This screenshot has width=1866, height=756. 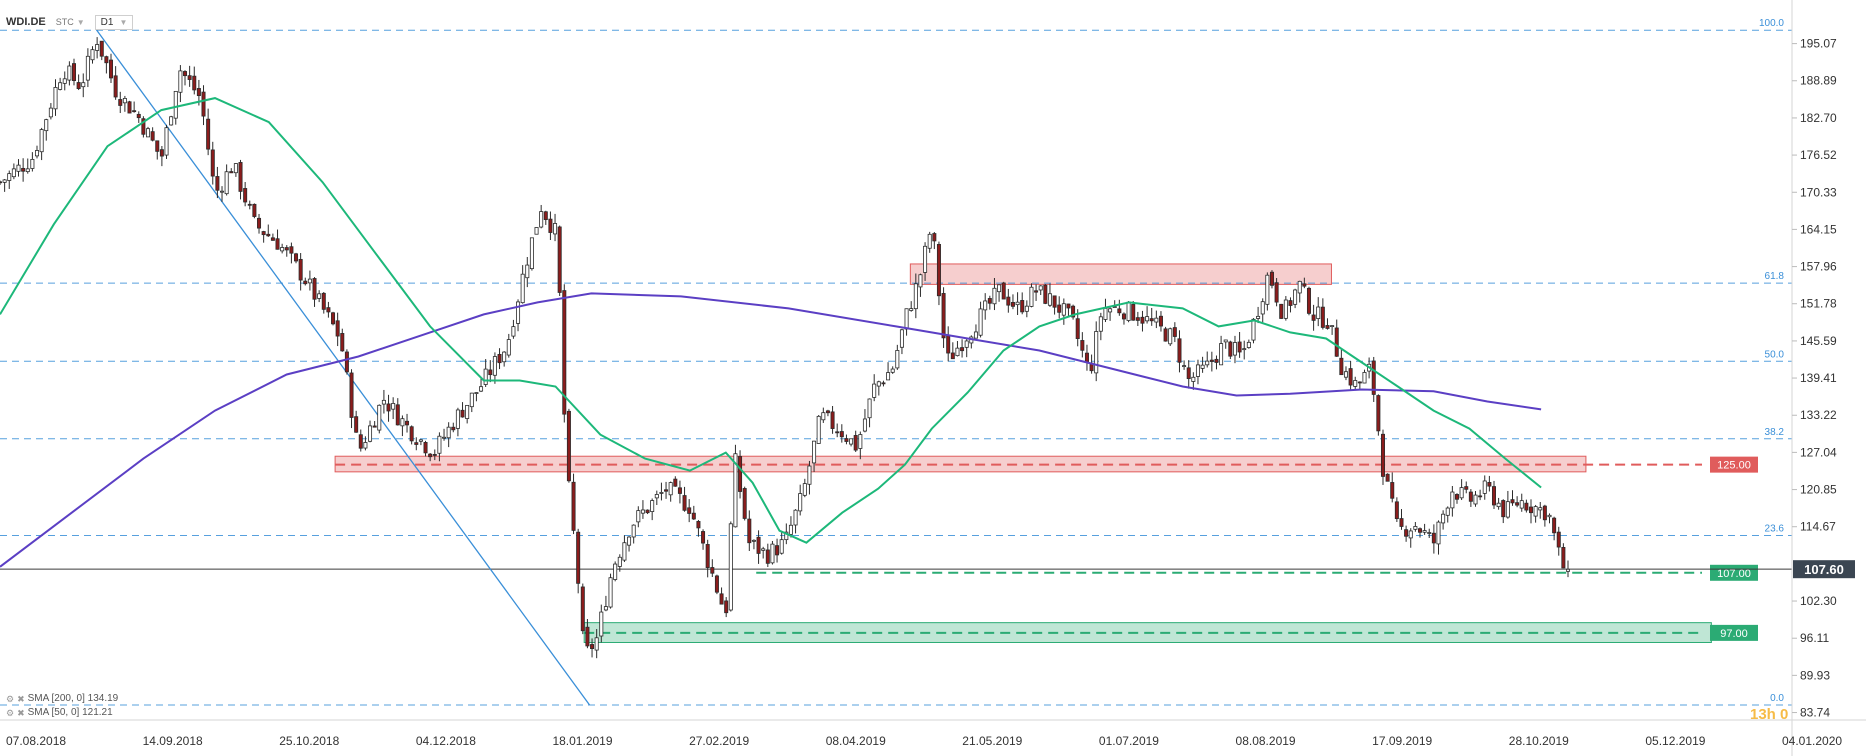 What do you see at coordinates (1818, 229) in the screenshot?
I see `y-tick-label: 164.15` at bounding box center [1818, 229].